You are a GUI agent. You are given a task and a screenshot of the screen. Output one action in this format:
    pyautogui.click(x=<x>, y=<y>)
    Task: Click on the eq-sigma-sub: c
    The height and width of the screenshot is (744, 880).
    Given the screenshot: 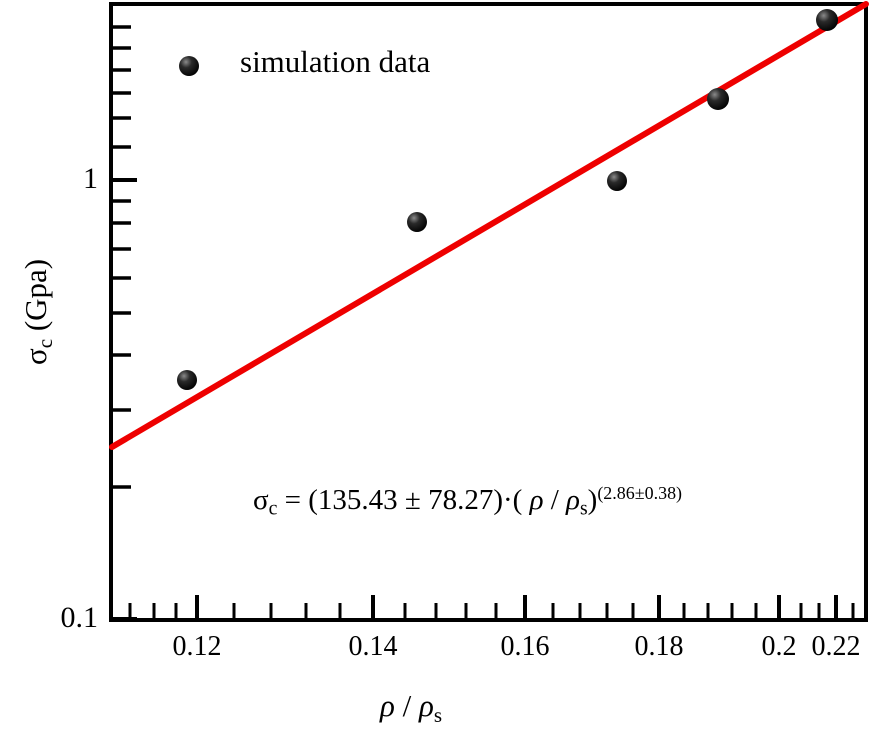 What is the action you would take?
    pyautogui.click(x=273, y=508)
    